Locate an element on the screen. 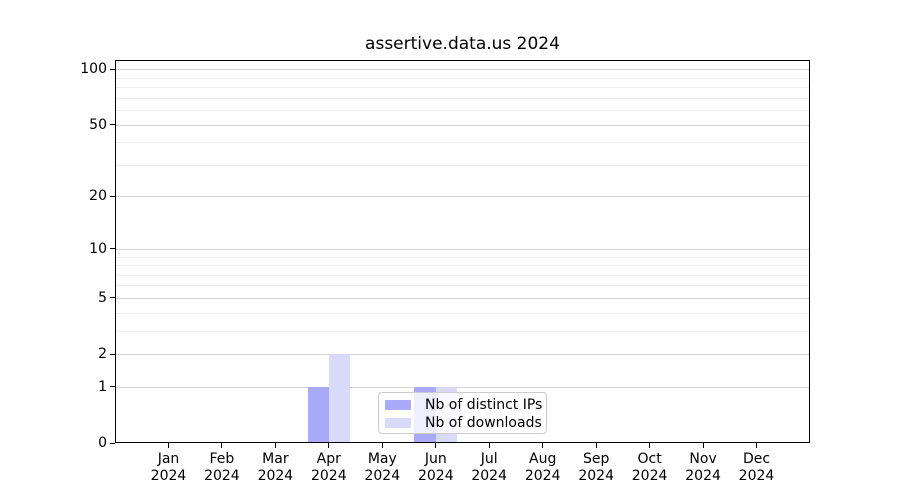  x-tick-label: Aug 2024 is located at coordinates (542, 467).